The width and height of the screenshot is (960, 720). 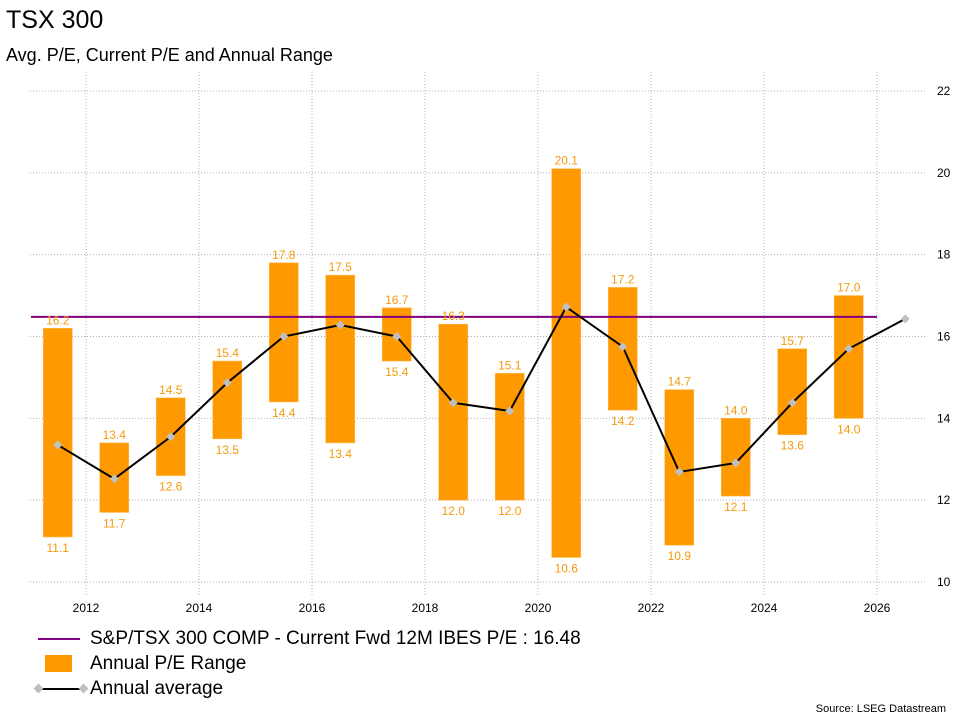 What do you see at coordinates (58, 548) in the screenshot?
I see `bar-low-label: 11.1` at bounding box center [58, 548].